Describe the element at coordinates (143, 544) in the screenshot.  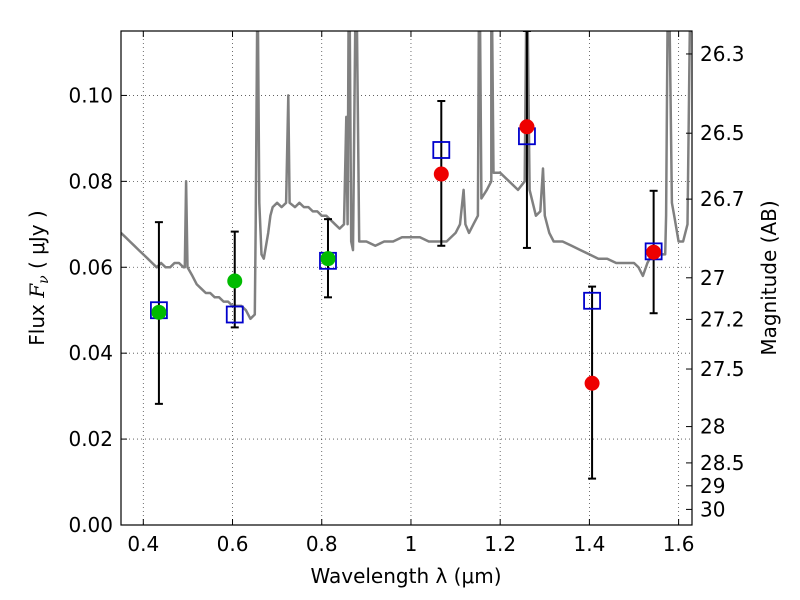
I see `x-tick-label: 0.4` at that location.